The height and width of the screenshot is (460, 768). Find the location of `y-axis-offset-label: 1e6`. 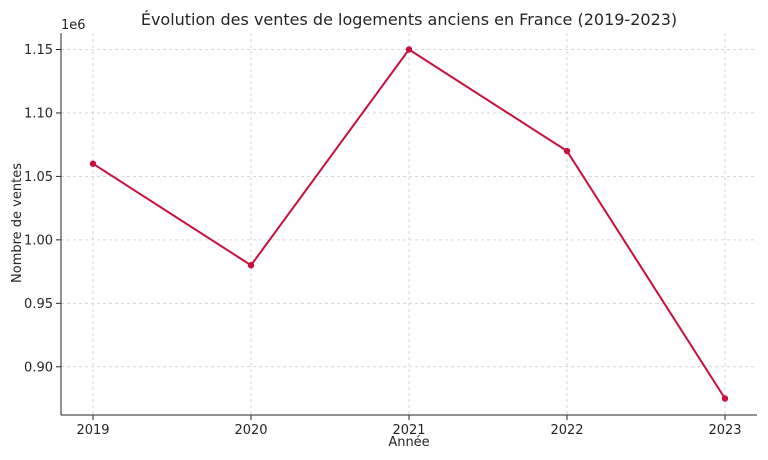

y-axis-offset-label: 1e6 is located at coordinates (73, 25).